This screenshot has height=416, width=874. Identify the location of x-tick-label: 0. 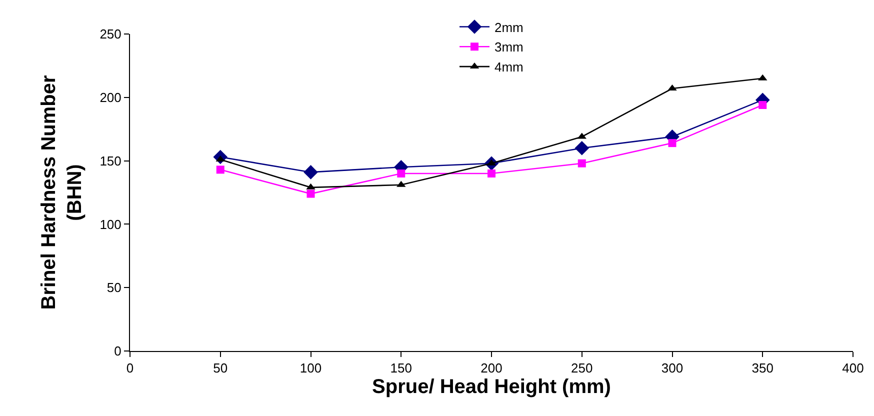
(130, 368).